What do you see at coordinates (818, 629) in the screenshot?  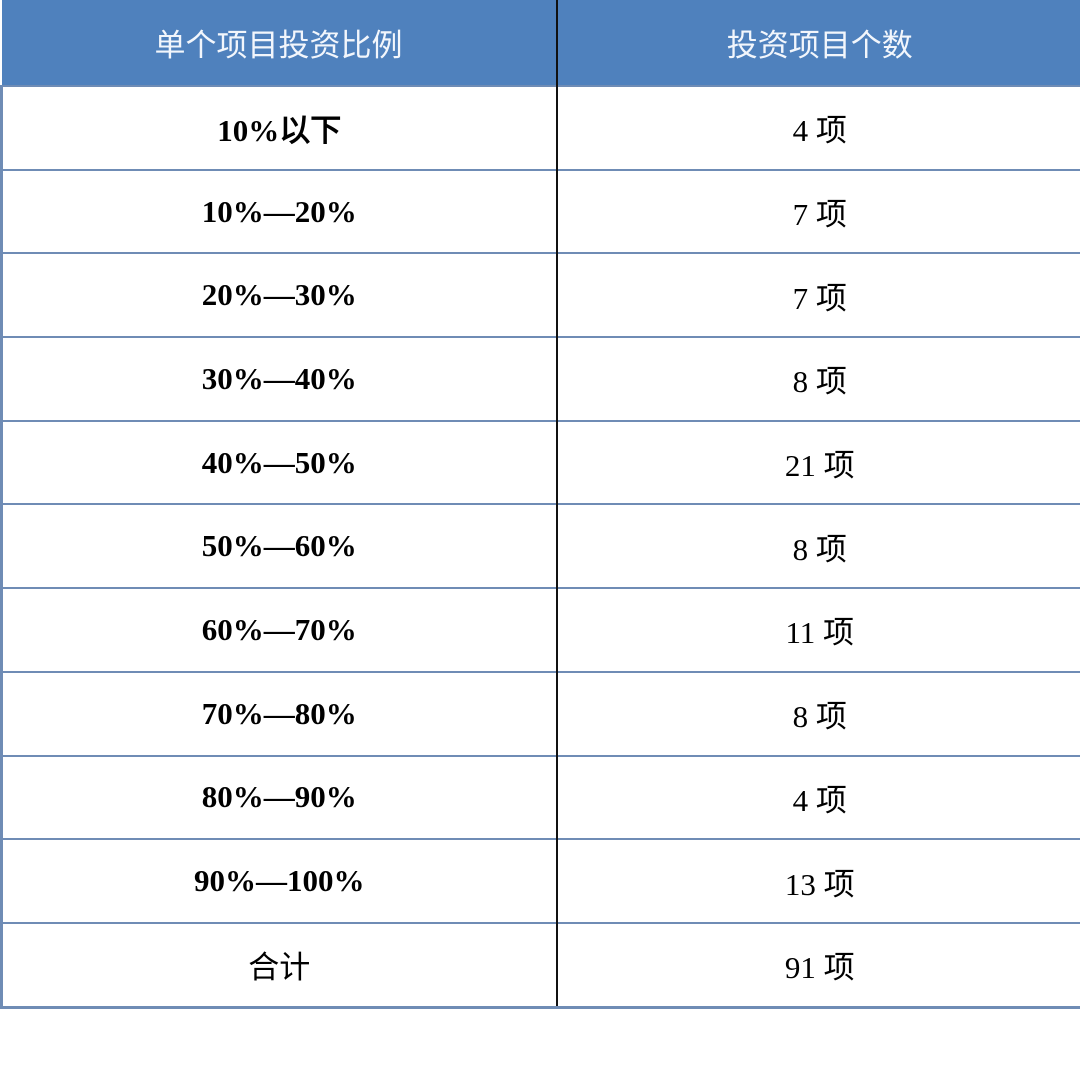 I see `count-cell: 11 项` at bounding box center [818, 629].